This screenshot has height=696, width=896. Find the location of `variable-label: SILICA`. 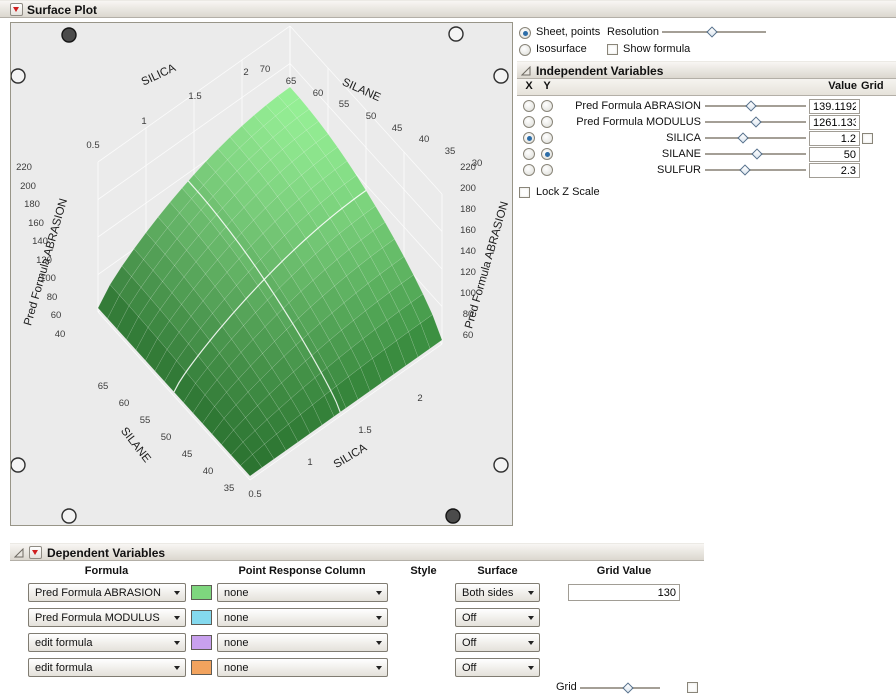

variable-label: SILICA is located at coordinates (683, 138).